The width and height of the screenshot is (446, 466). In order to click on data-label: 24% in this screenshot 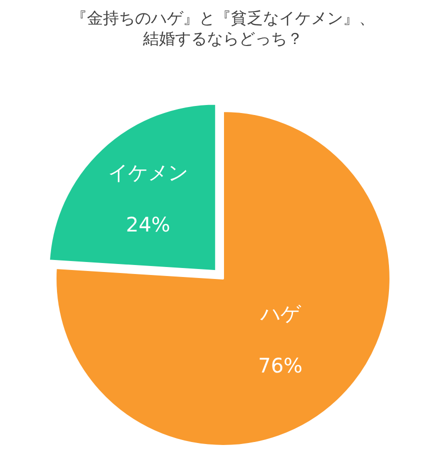, I will do `click(148, 224)`.